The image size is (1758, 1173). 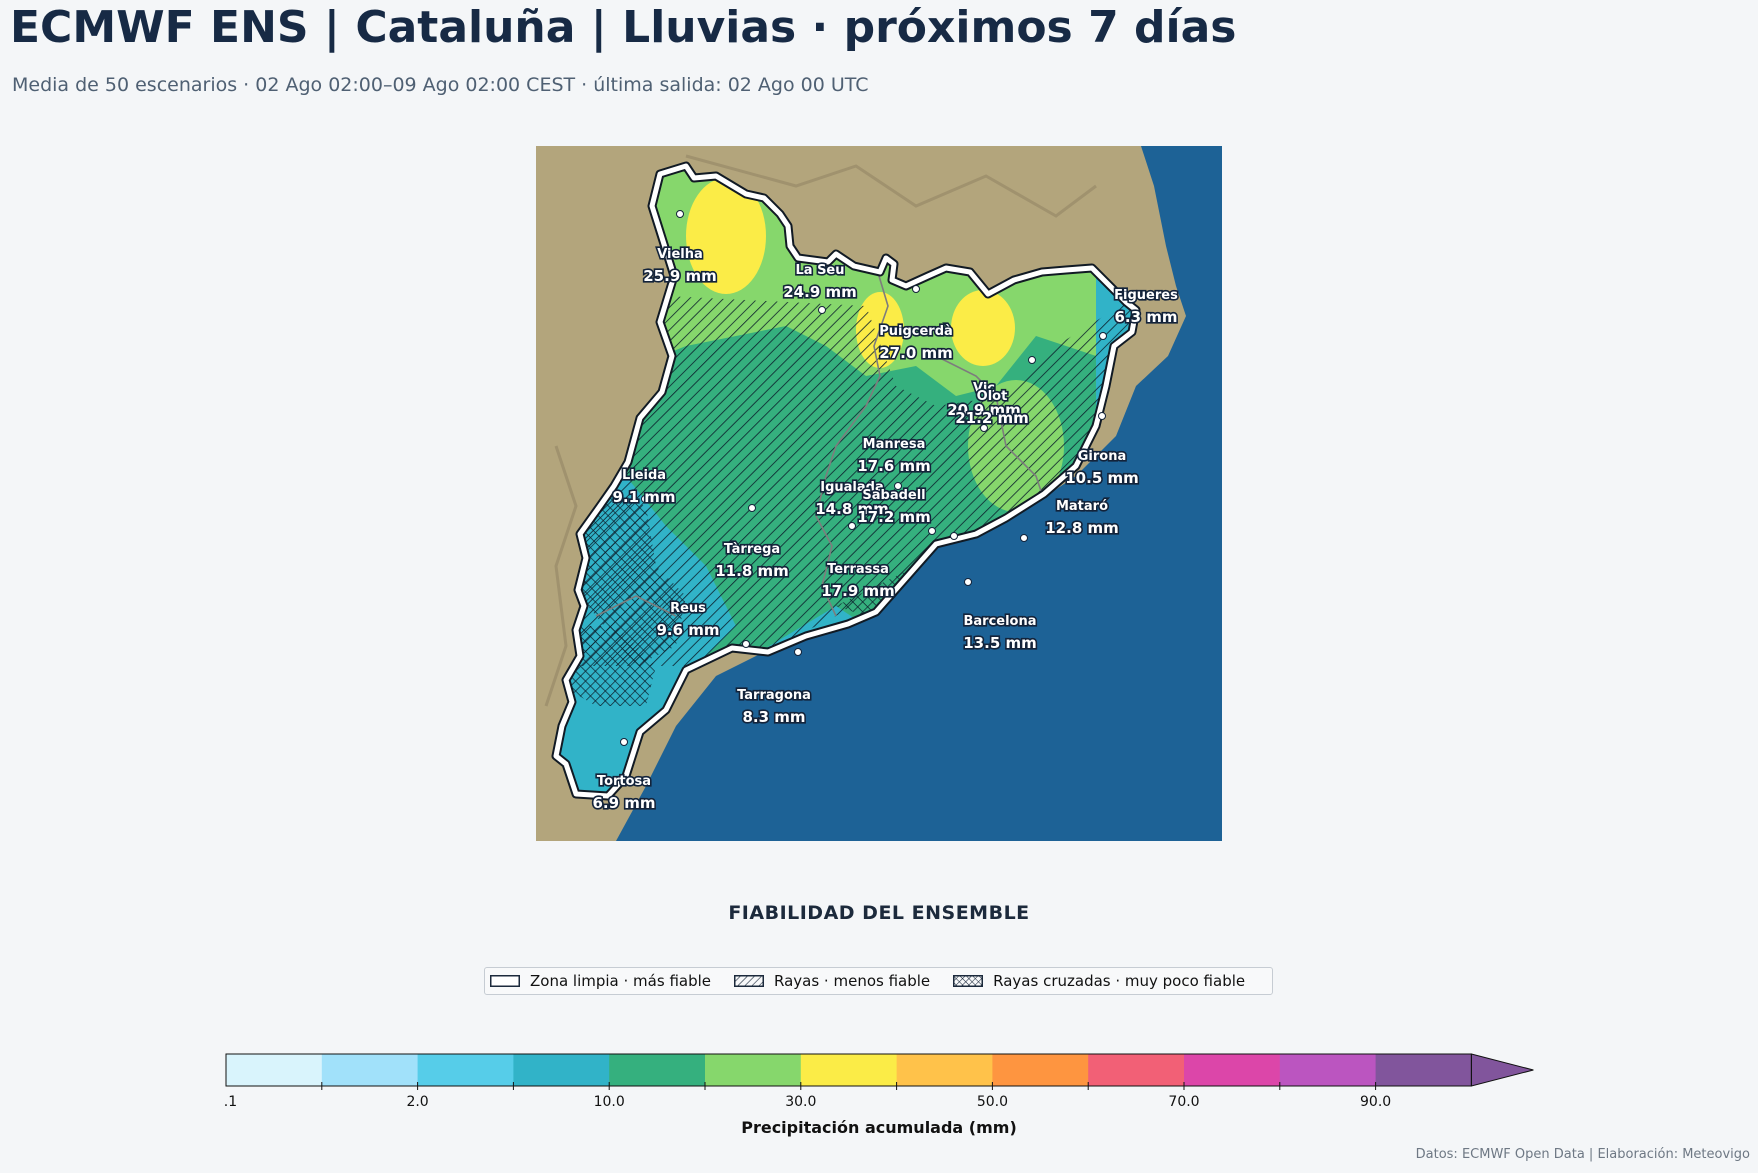 I want to click on crosshatch-swatch-icon, so click(x=968, y=981).